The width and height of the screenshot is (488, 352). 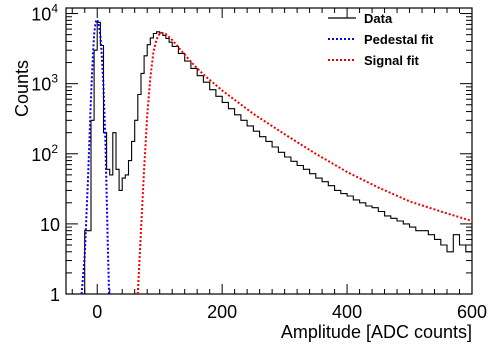 I want to click on legend-label-data: Data, so click(x=378, y=18).